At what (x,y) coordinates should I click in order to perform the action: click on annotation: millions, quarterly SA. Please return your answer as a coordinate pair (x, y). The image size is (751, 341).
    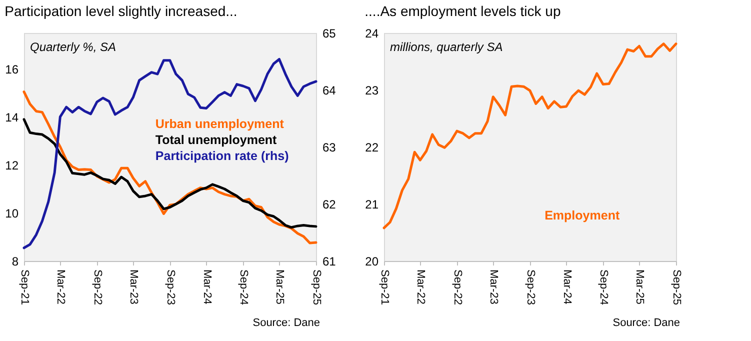
    Looking at the image, I should click on (446, 47).